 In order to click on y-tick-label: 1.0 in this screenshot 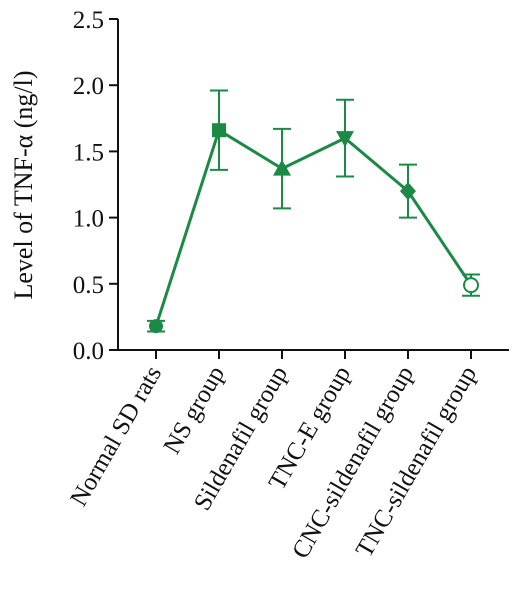, I will do `click(88, 219)`.